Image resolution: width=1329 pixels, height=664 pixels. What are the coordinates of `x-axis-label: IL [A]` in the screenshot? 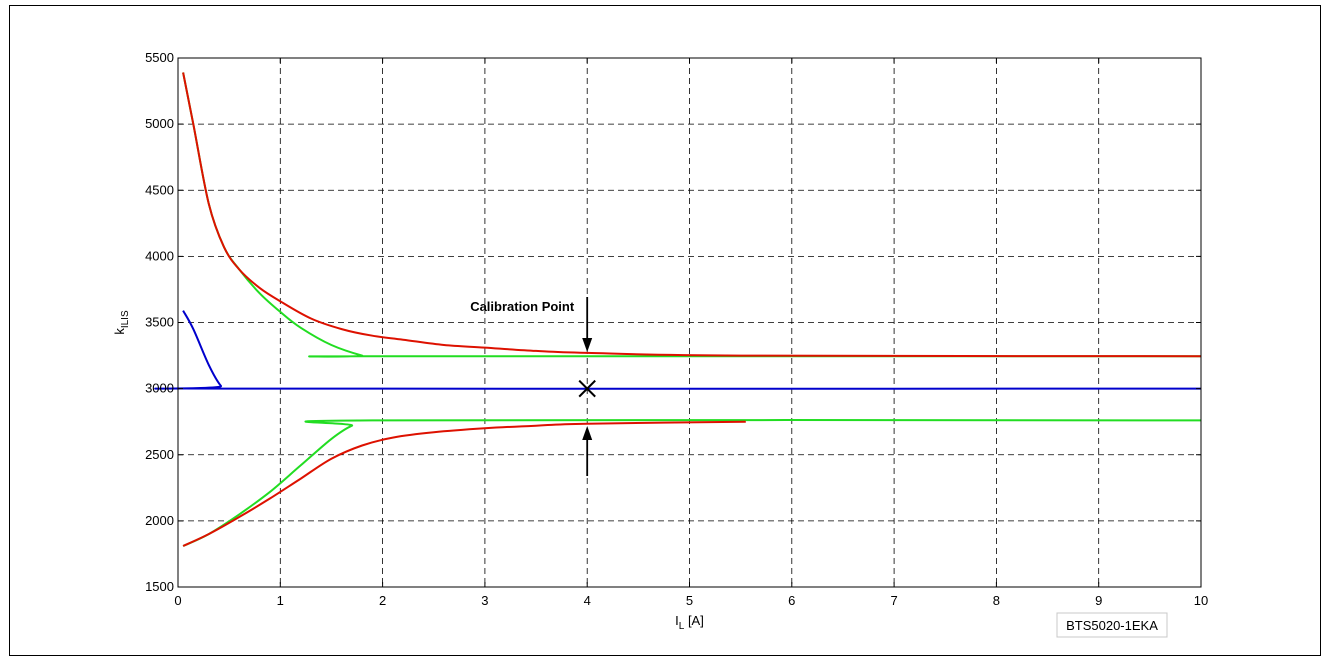 It's located at (689, 622).